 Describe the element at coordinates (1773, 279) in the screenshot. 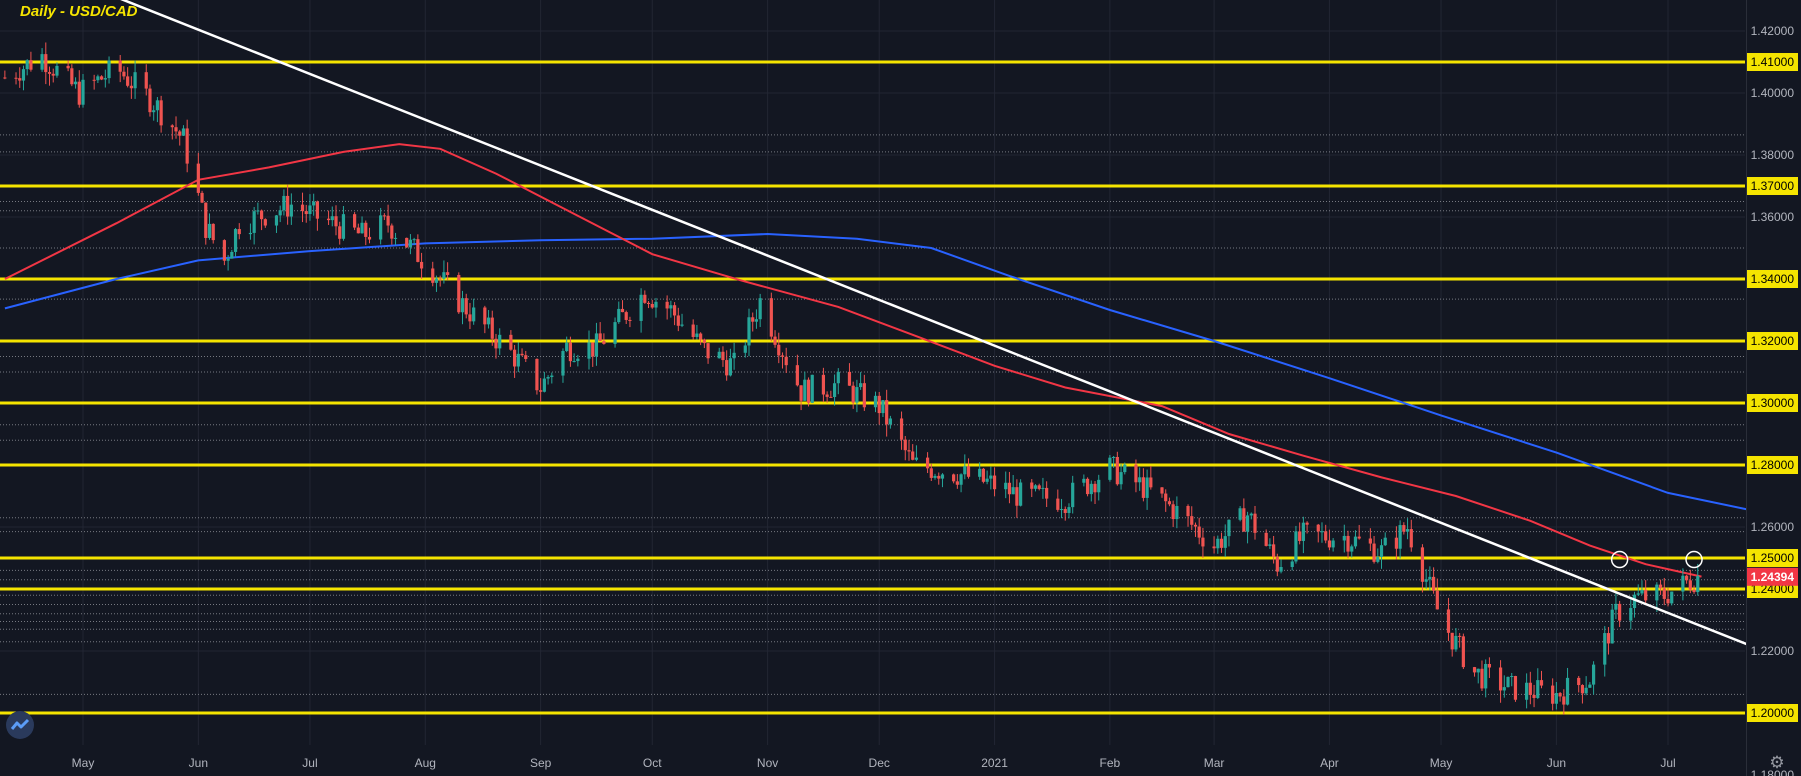

I see `price-level-label: 1.34000` at that location.